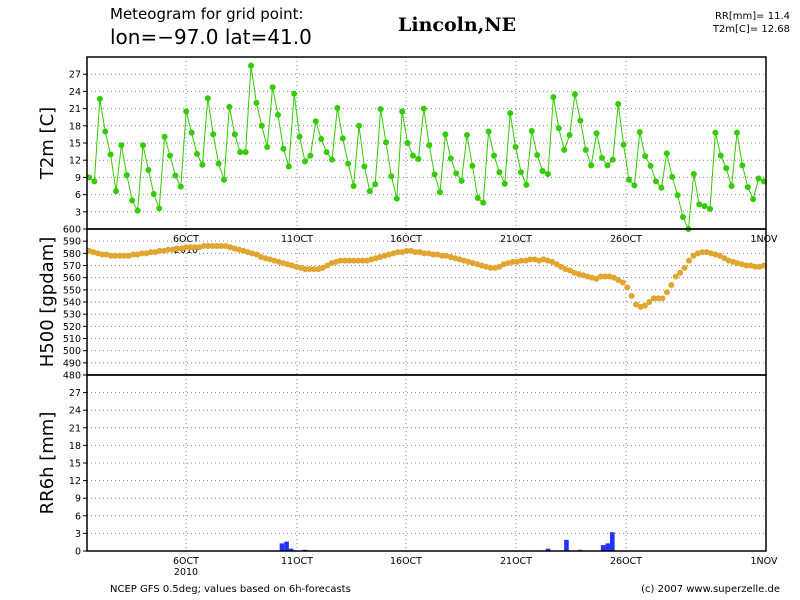 Image resolution: width=800 pixels, height=600 pixels. I want to click on y-tick-label: 9, so click(78, 499).